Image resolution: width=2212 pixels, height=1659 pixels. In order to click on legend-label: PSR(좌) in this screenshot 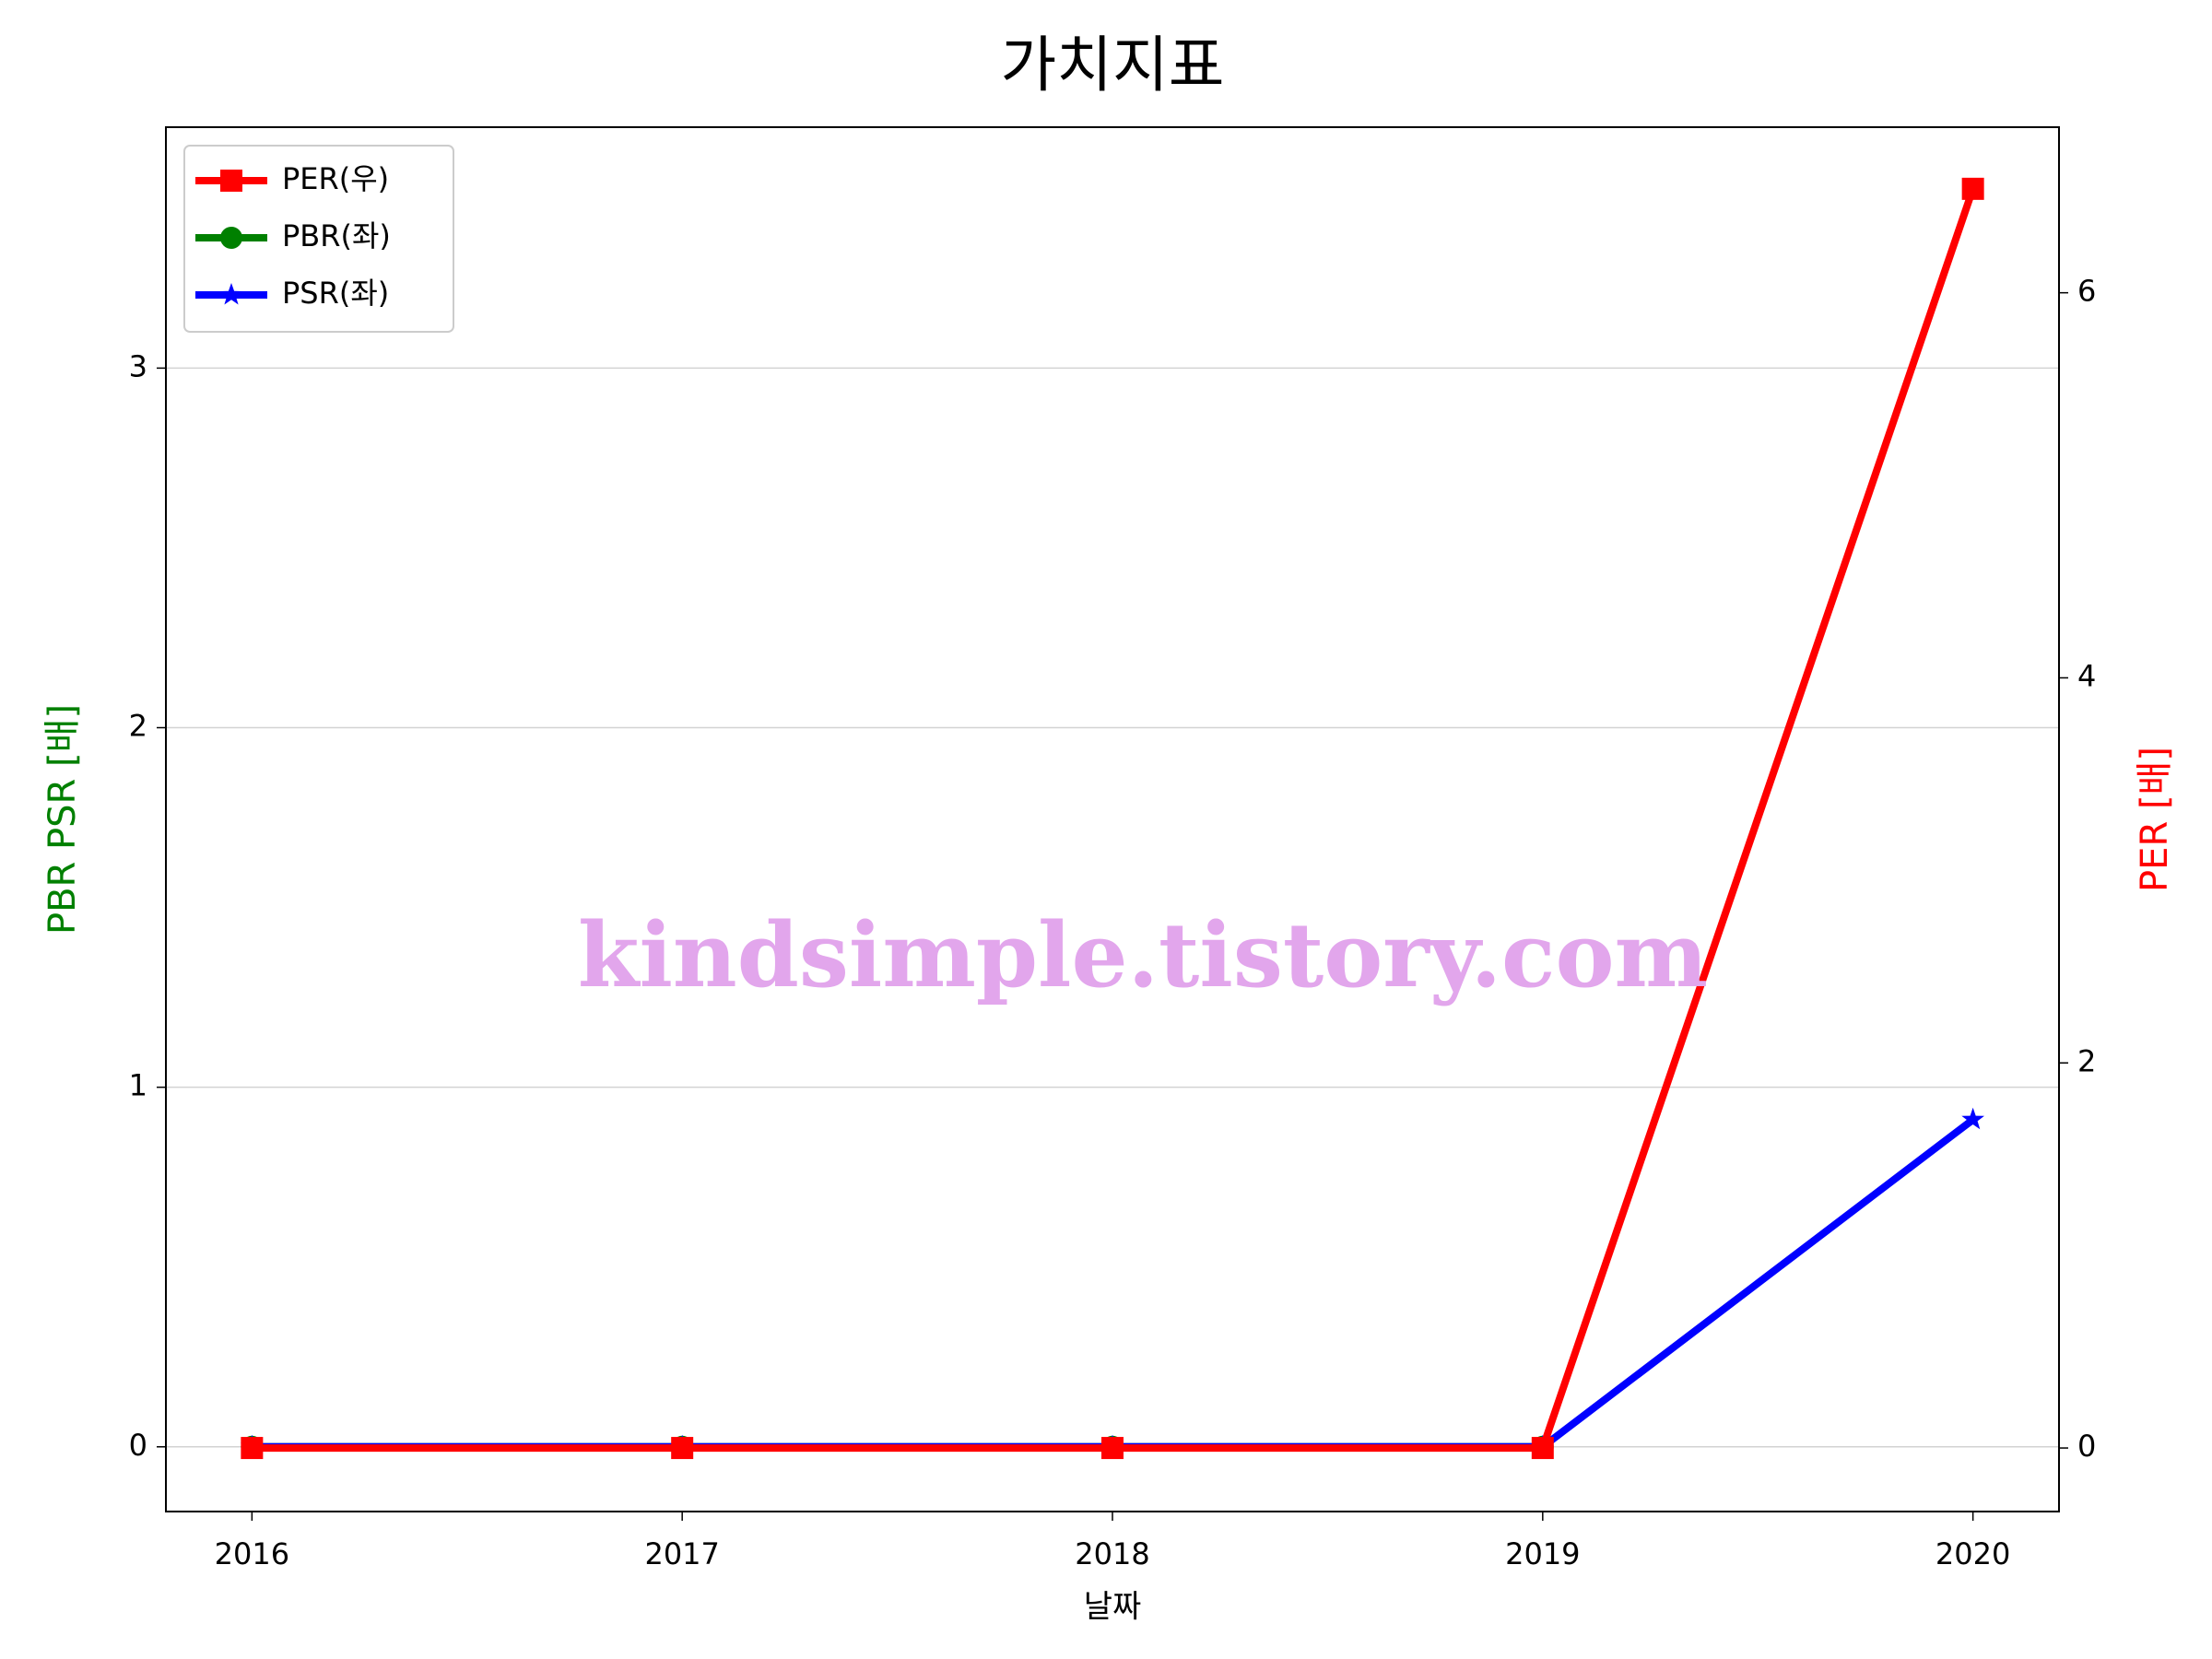, I will do `click(335, 293)`.